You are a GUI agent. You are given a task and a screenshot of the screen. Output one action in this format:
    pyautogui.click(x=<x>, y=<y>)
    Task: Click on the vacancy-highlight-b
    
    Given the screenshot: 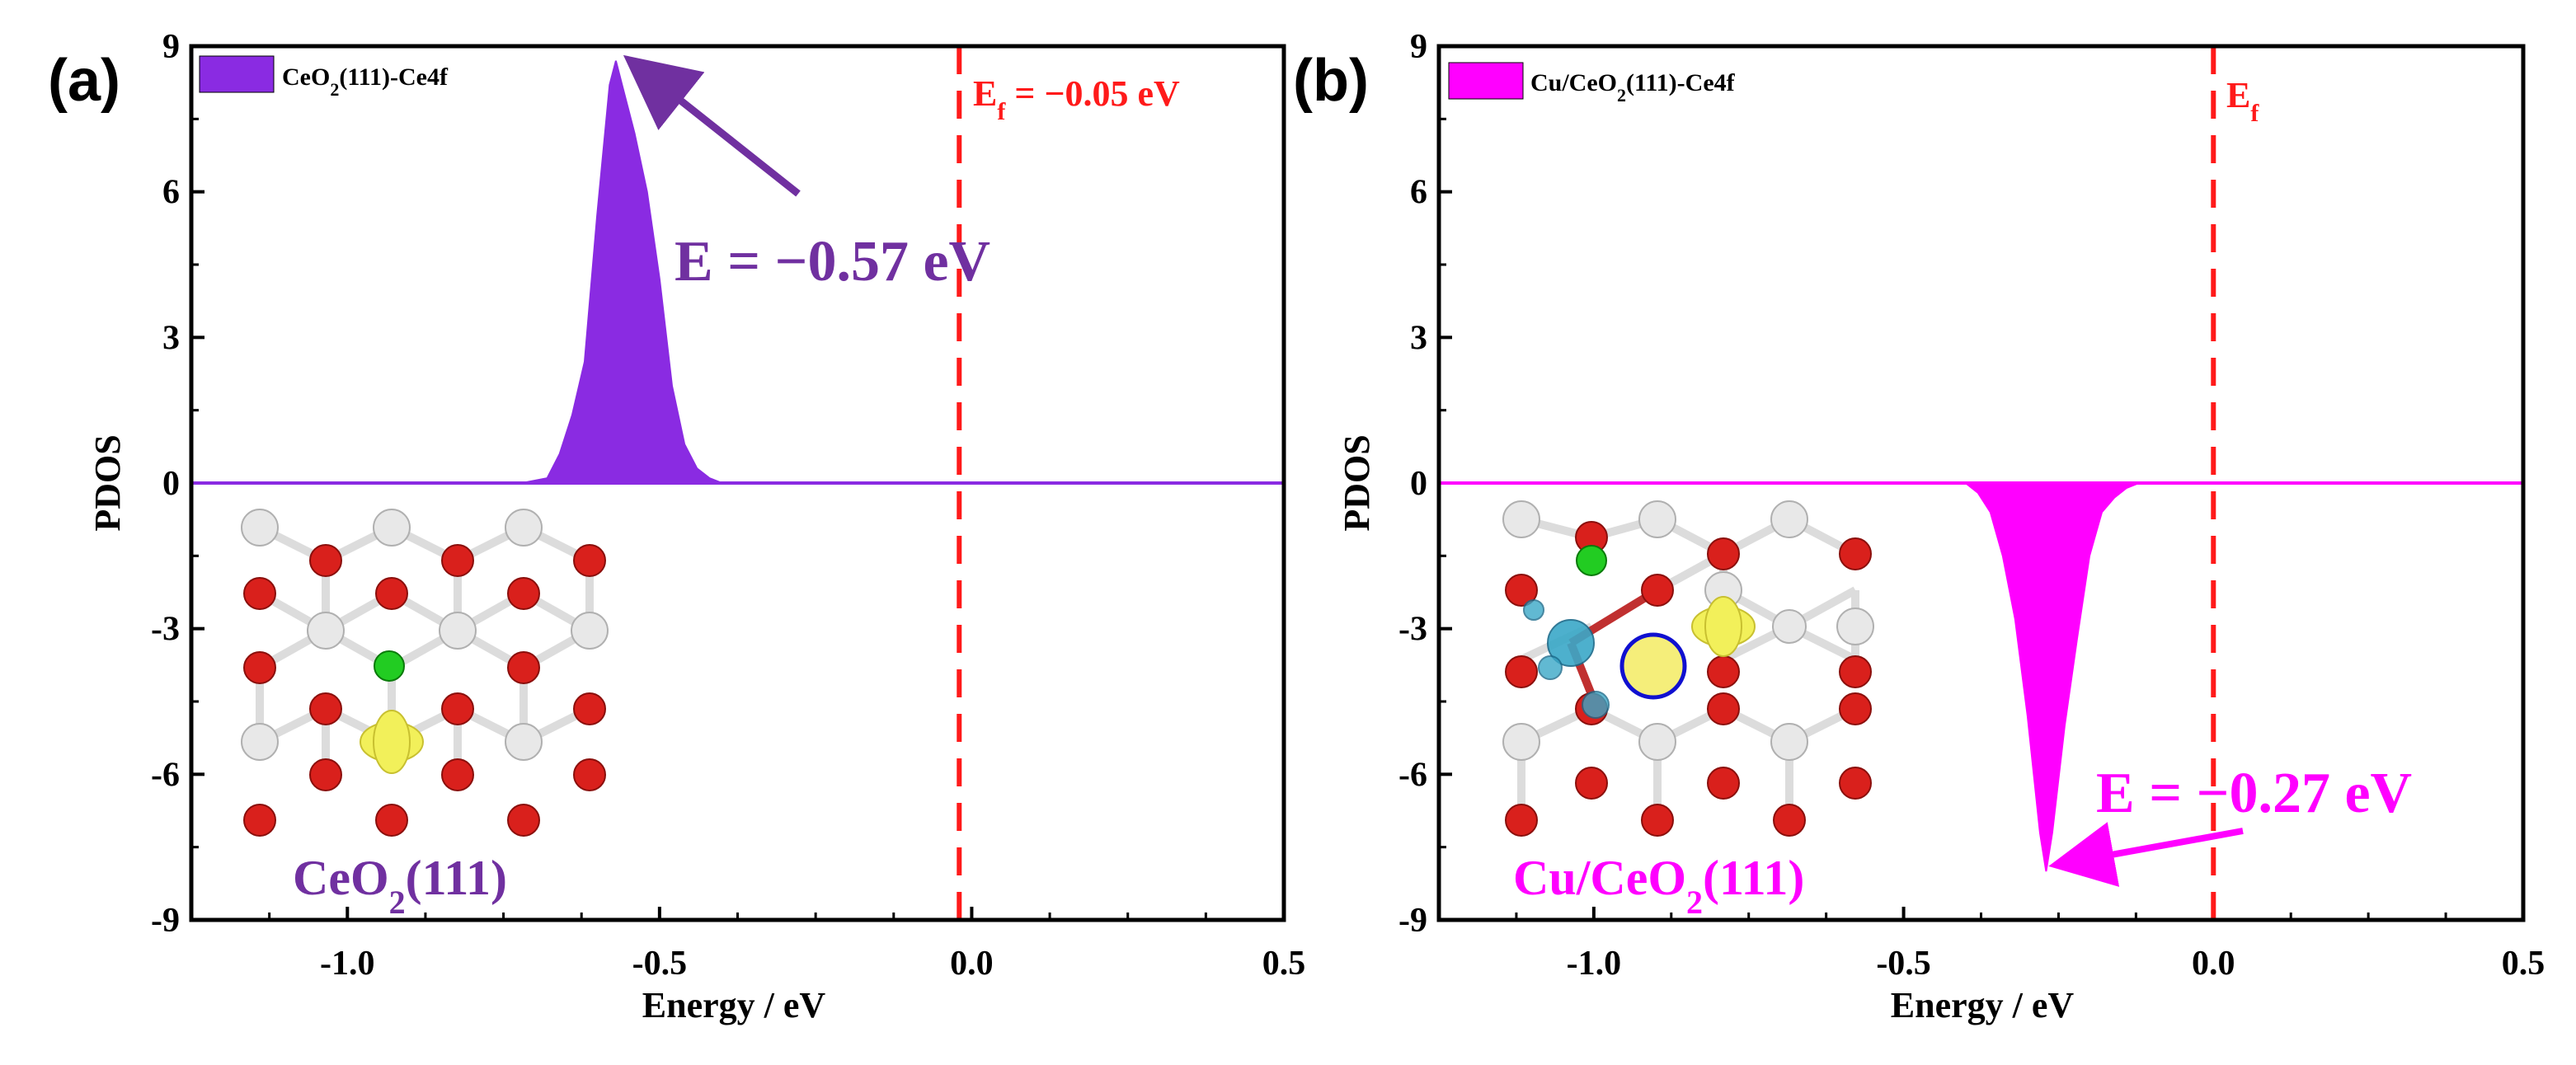 What is the action you would take?
    pyautogui.click(x=1653, y=666)
    